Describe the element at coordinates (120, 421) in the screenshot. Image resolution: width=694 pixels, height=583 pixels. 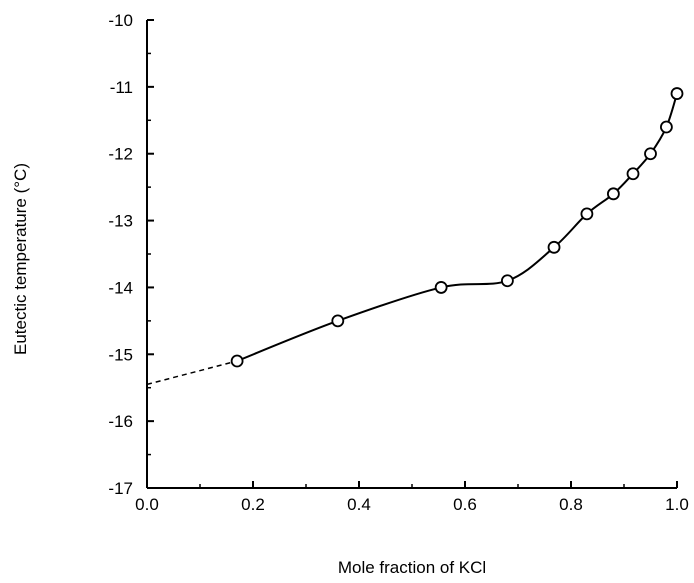
I see `y-tick-label: -16` at that location.